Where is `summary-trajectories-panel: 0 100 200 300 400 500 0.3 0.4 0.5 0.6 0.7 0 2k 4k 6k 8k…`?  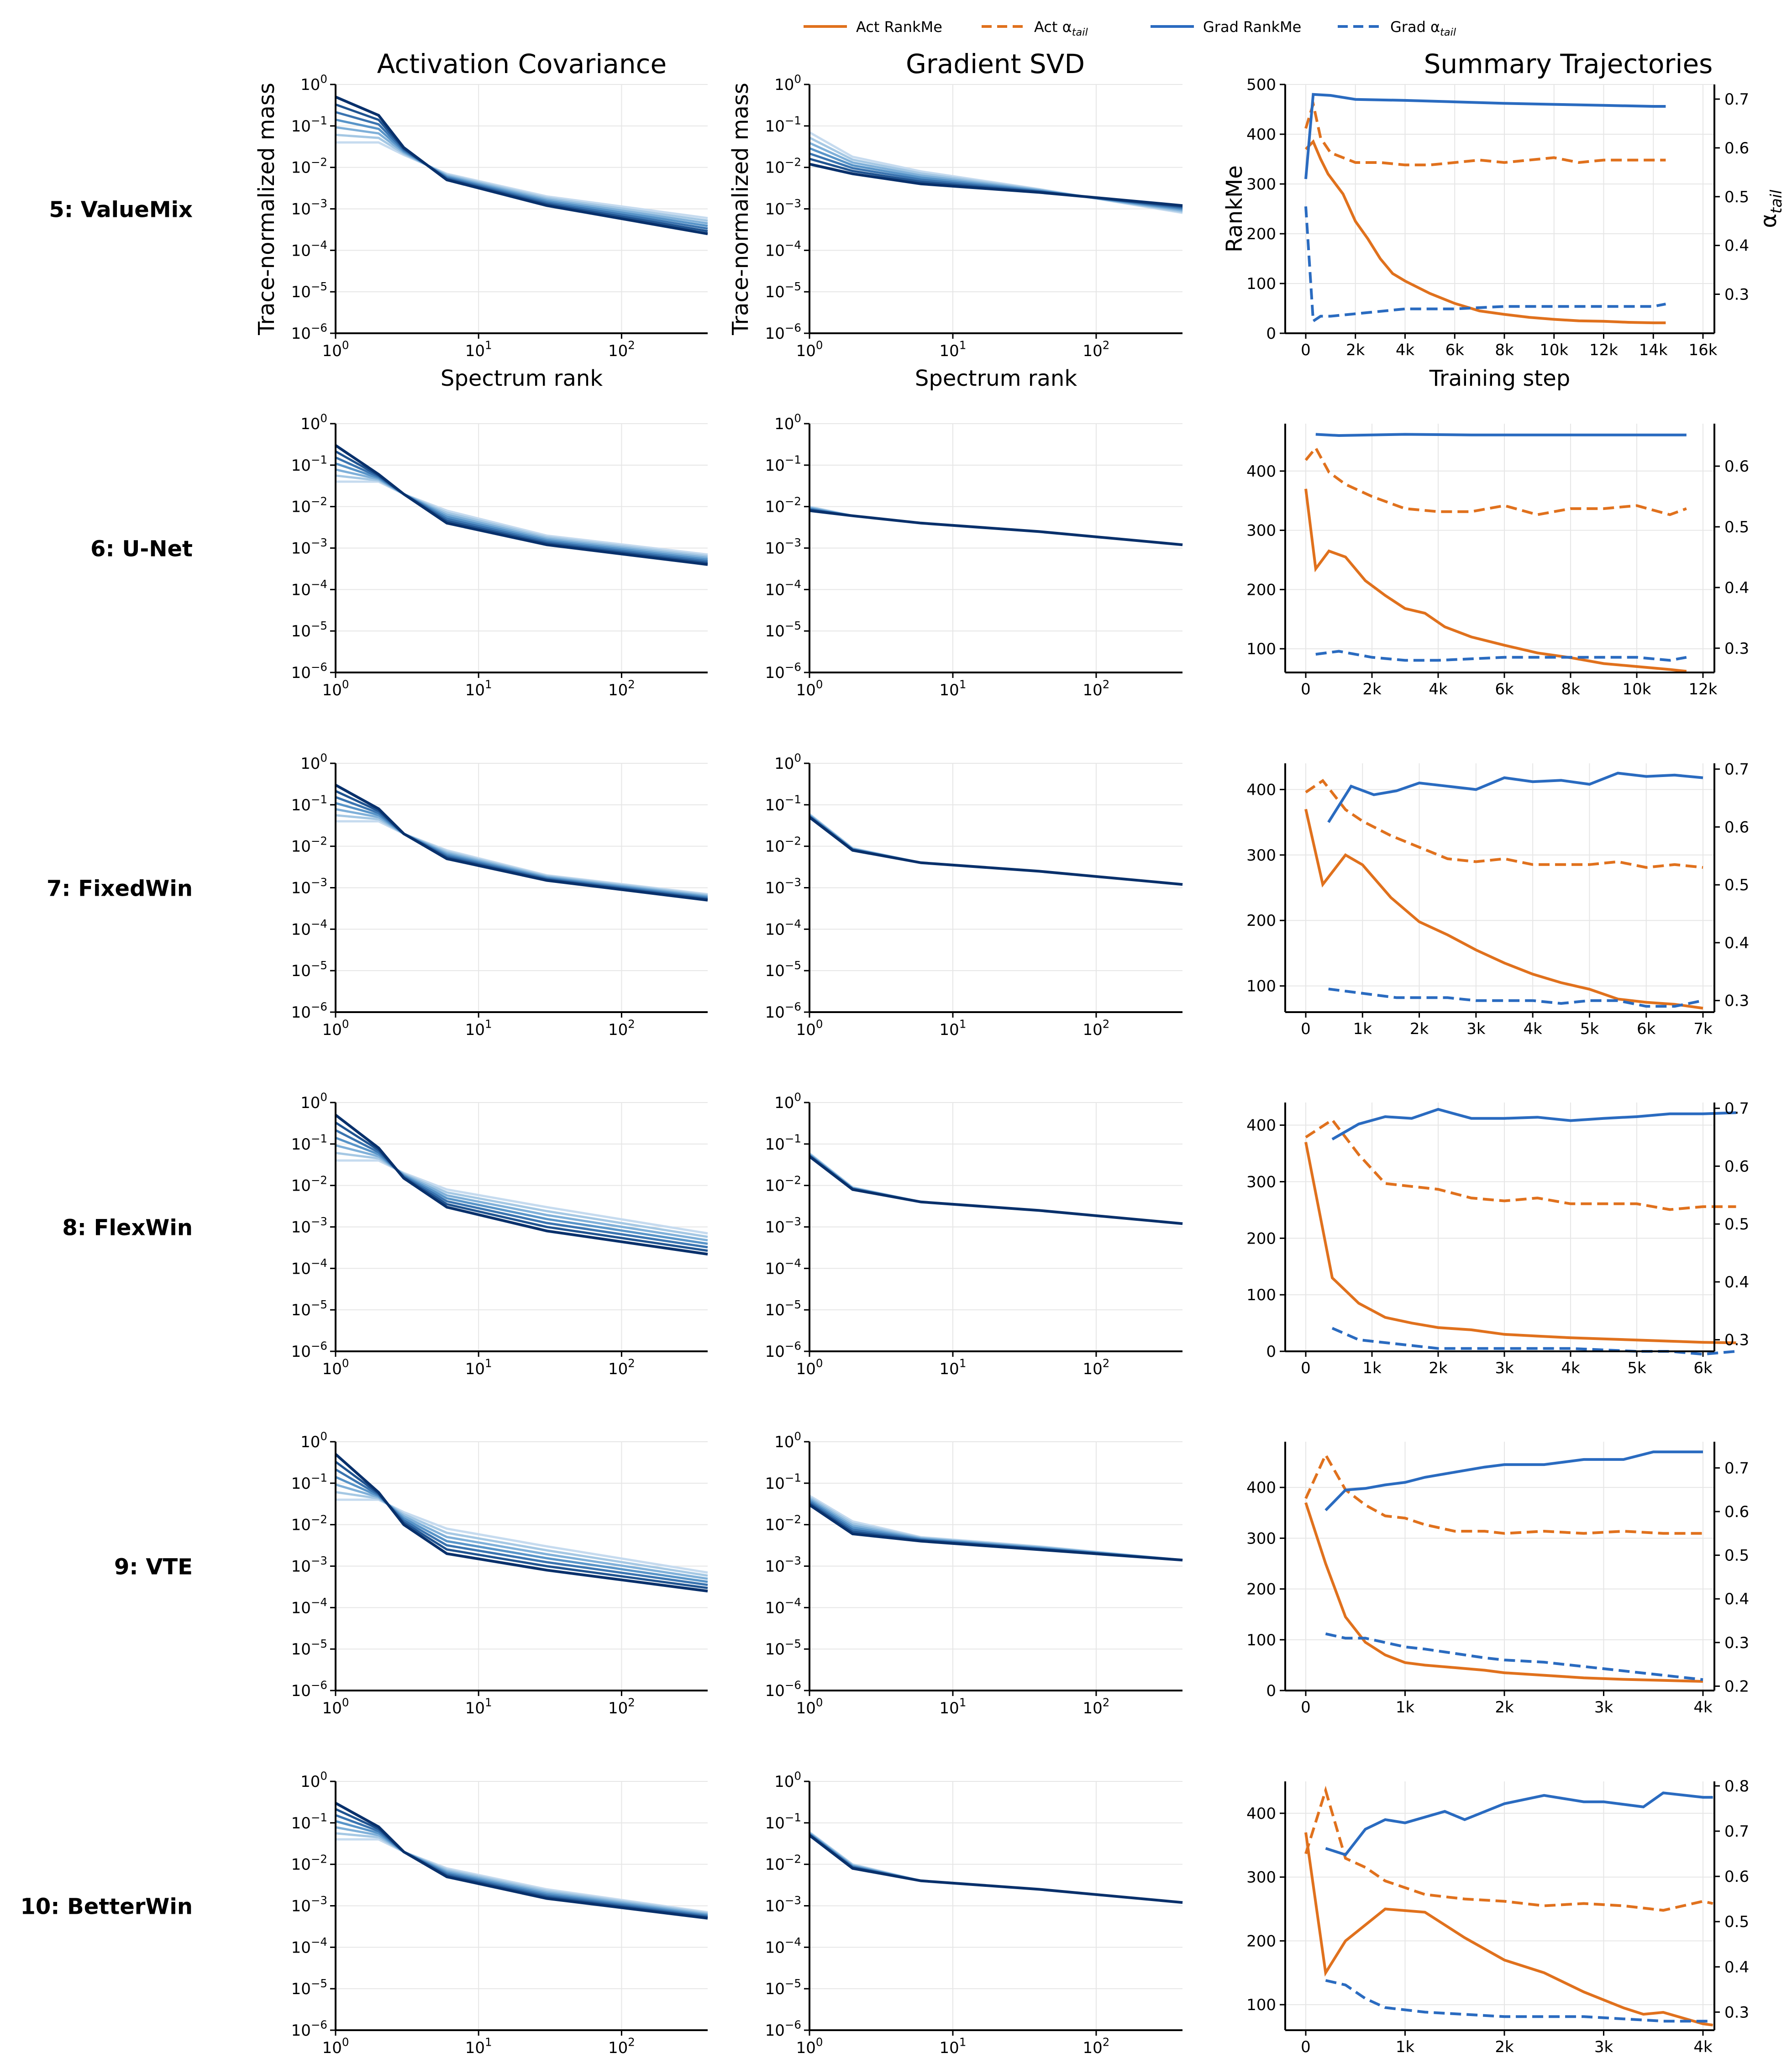 summary-trajectories-panel: 0 100 200 300 400 500 0.3 0.4 0.5 0.6 0.7 0 2k 4k 6k 8k… is located at coordinates (1503, 233).